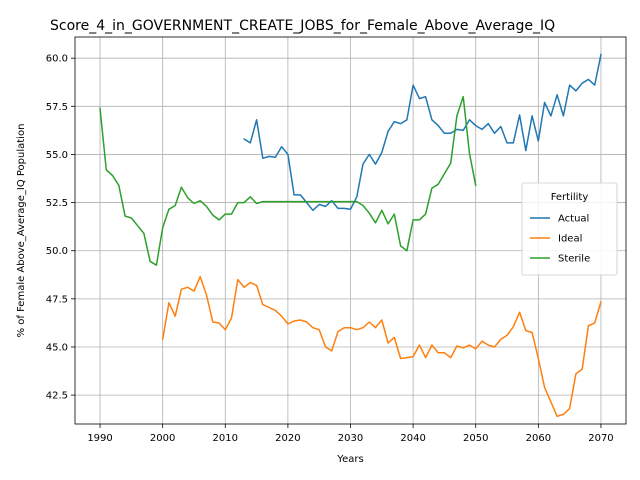 Image resolution: width=640 pixels, height=480 pixels. I want to click on x-tick-label: 2030, so click(350, 438).